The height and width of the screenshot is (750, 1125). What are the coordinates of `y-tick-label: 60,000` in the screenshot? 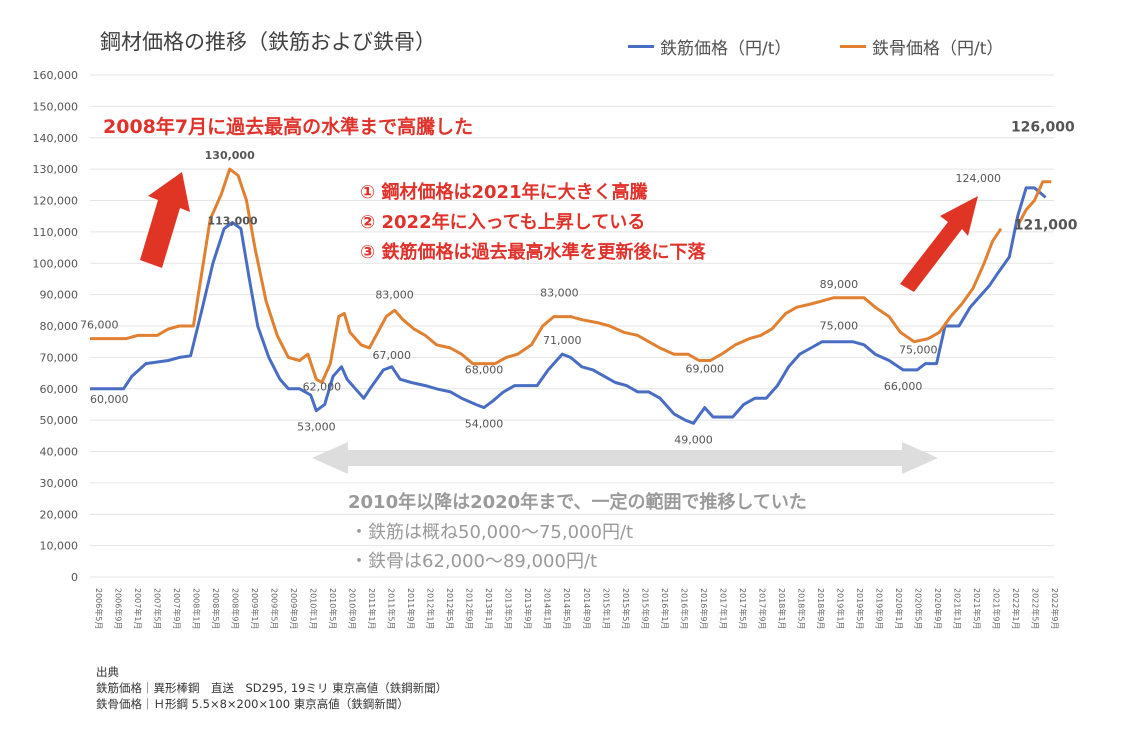 It's located at (59, 389).